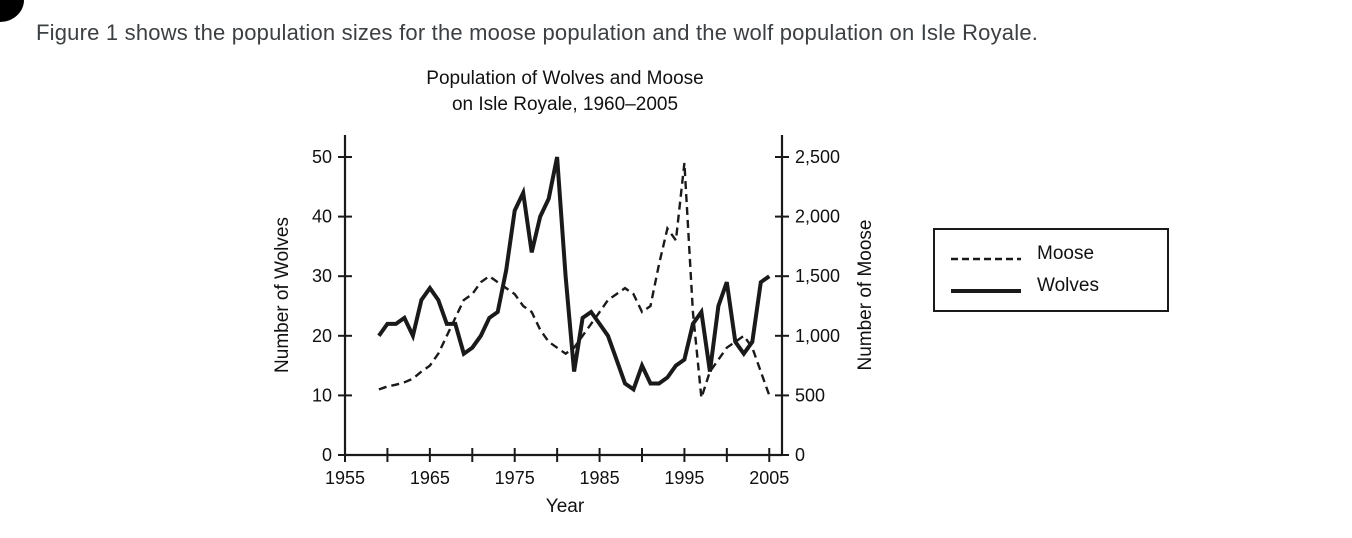 This screenshot has width=1352, height=538. What do you see at coordinates (327, 455) in the screenshot?
I see `y-left-tick-label: 0` at bounding box center [327, 455].